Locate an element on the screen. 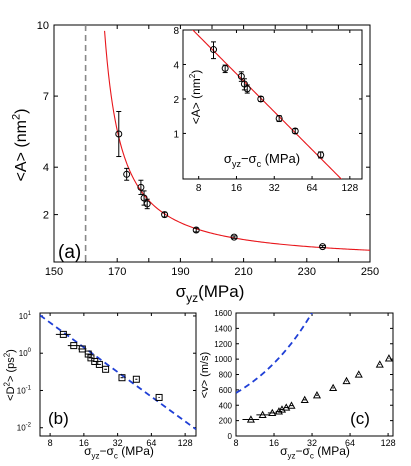 The height and width of the screenshot is (466, 411). panel-b-xtick-label: 64 is located at coordinates (151, 443).